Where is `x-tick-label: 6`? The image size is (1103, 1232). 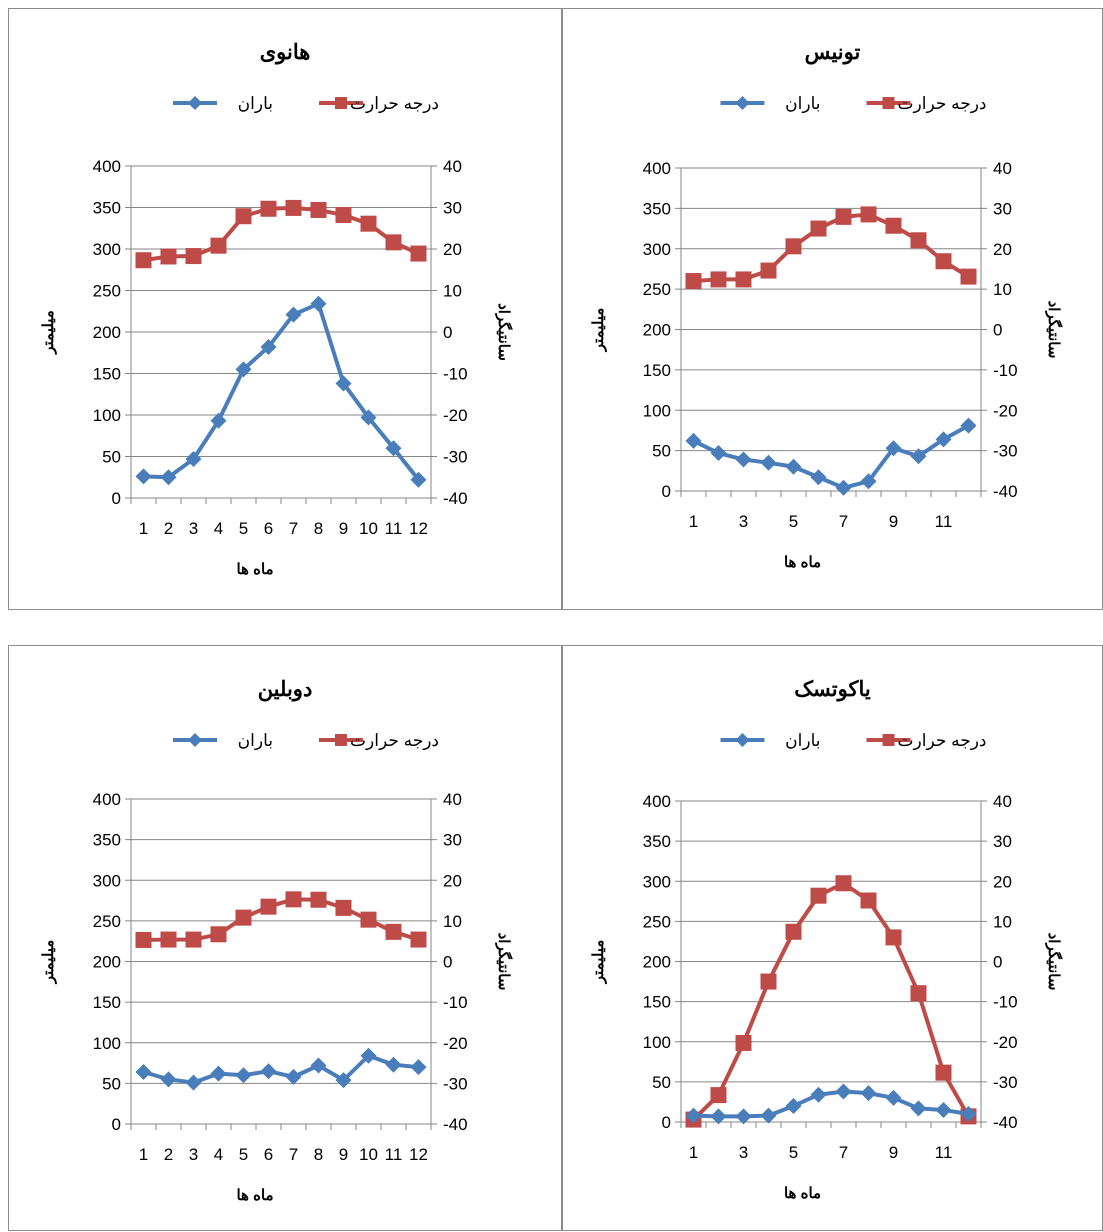 x-tick-label: 6 is located at coordinates (268, 1154).